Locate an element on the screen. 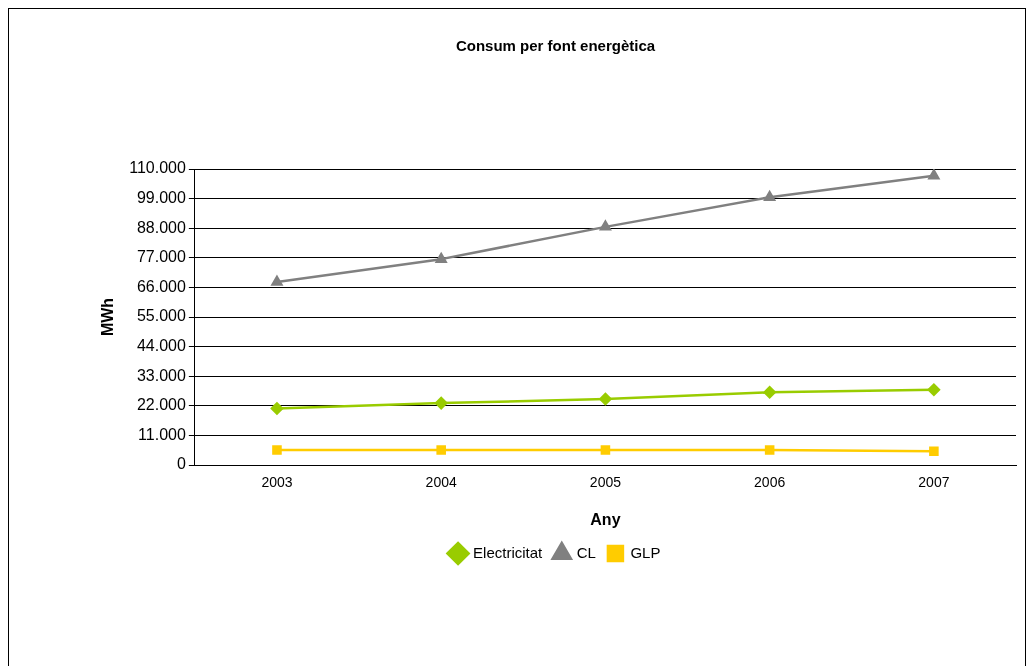 The image size is (1035, 666). x-axis-title: Any is located at coordinates (605, 519).